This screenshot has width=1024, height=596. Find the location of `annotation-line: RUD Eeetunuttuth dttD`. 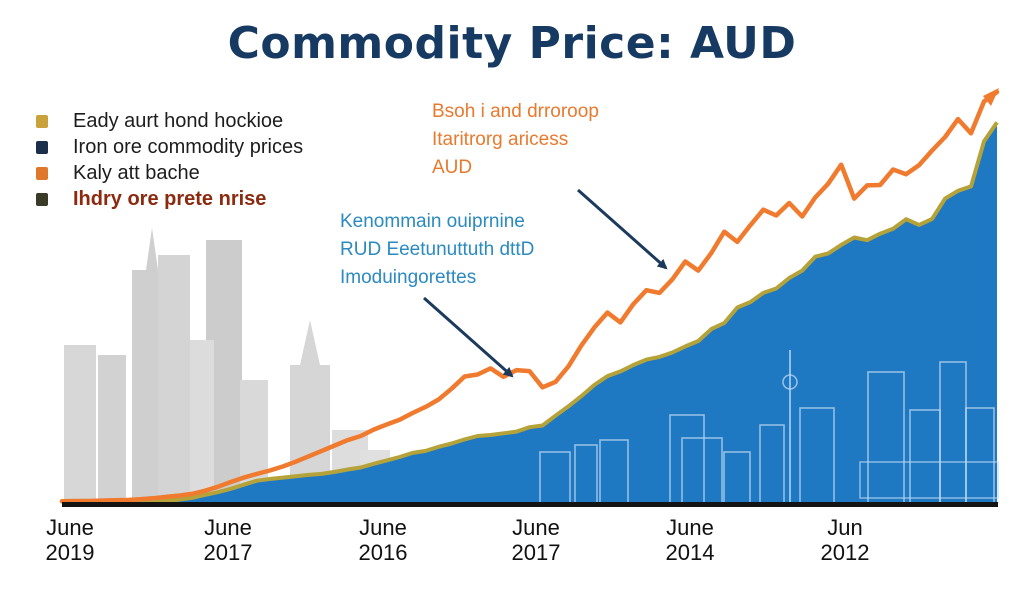

annotation-line: RUD Eeetunuttuth dttD is located at coordinates (437, 249).